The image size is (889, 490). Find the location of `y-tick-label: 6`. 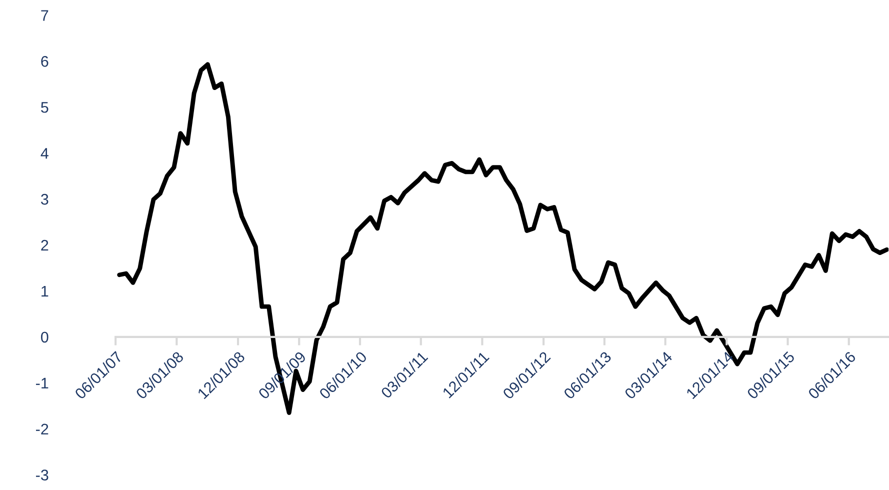

y-tick-label: 6 is located at coordinates (44, 61).